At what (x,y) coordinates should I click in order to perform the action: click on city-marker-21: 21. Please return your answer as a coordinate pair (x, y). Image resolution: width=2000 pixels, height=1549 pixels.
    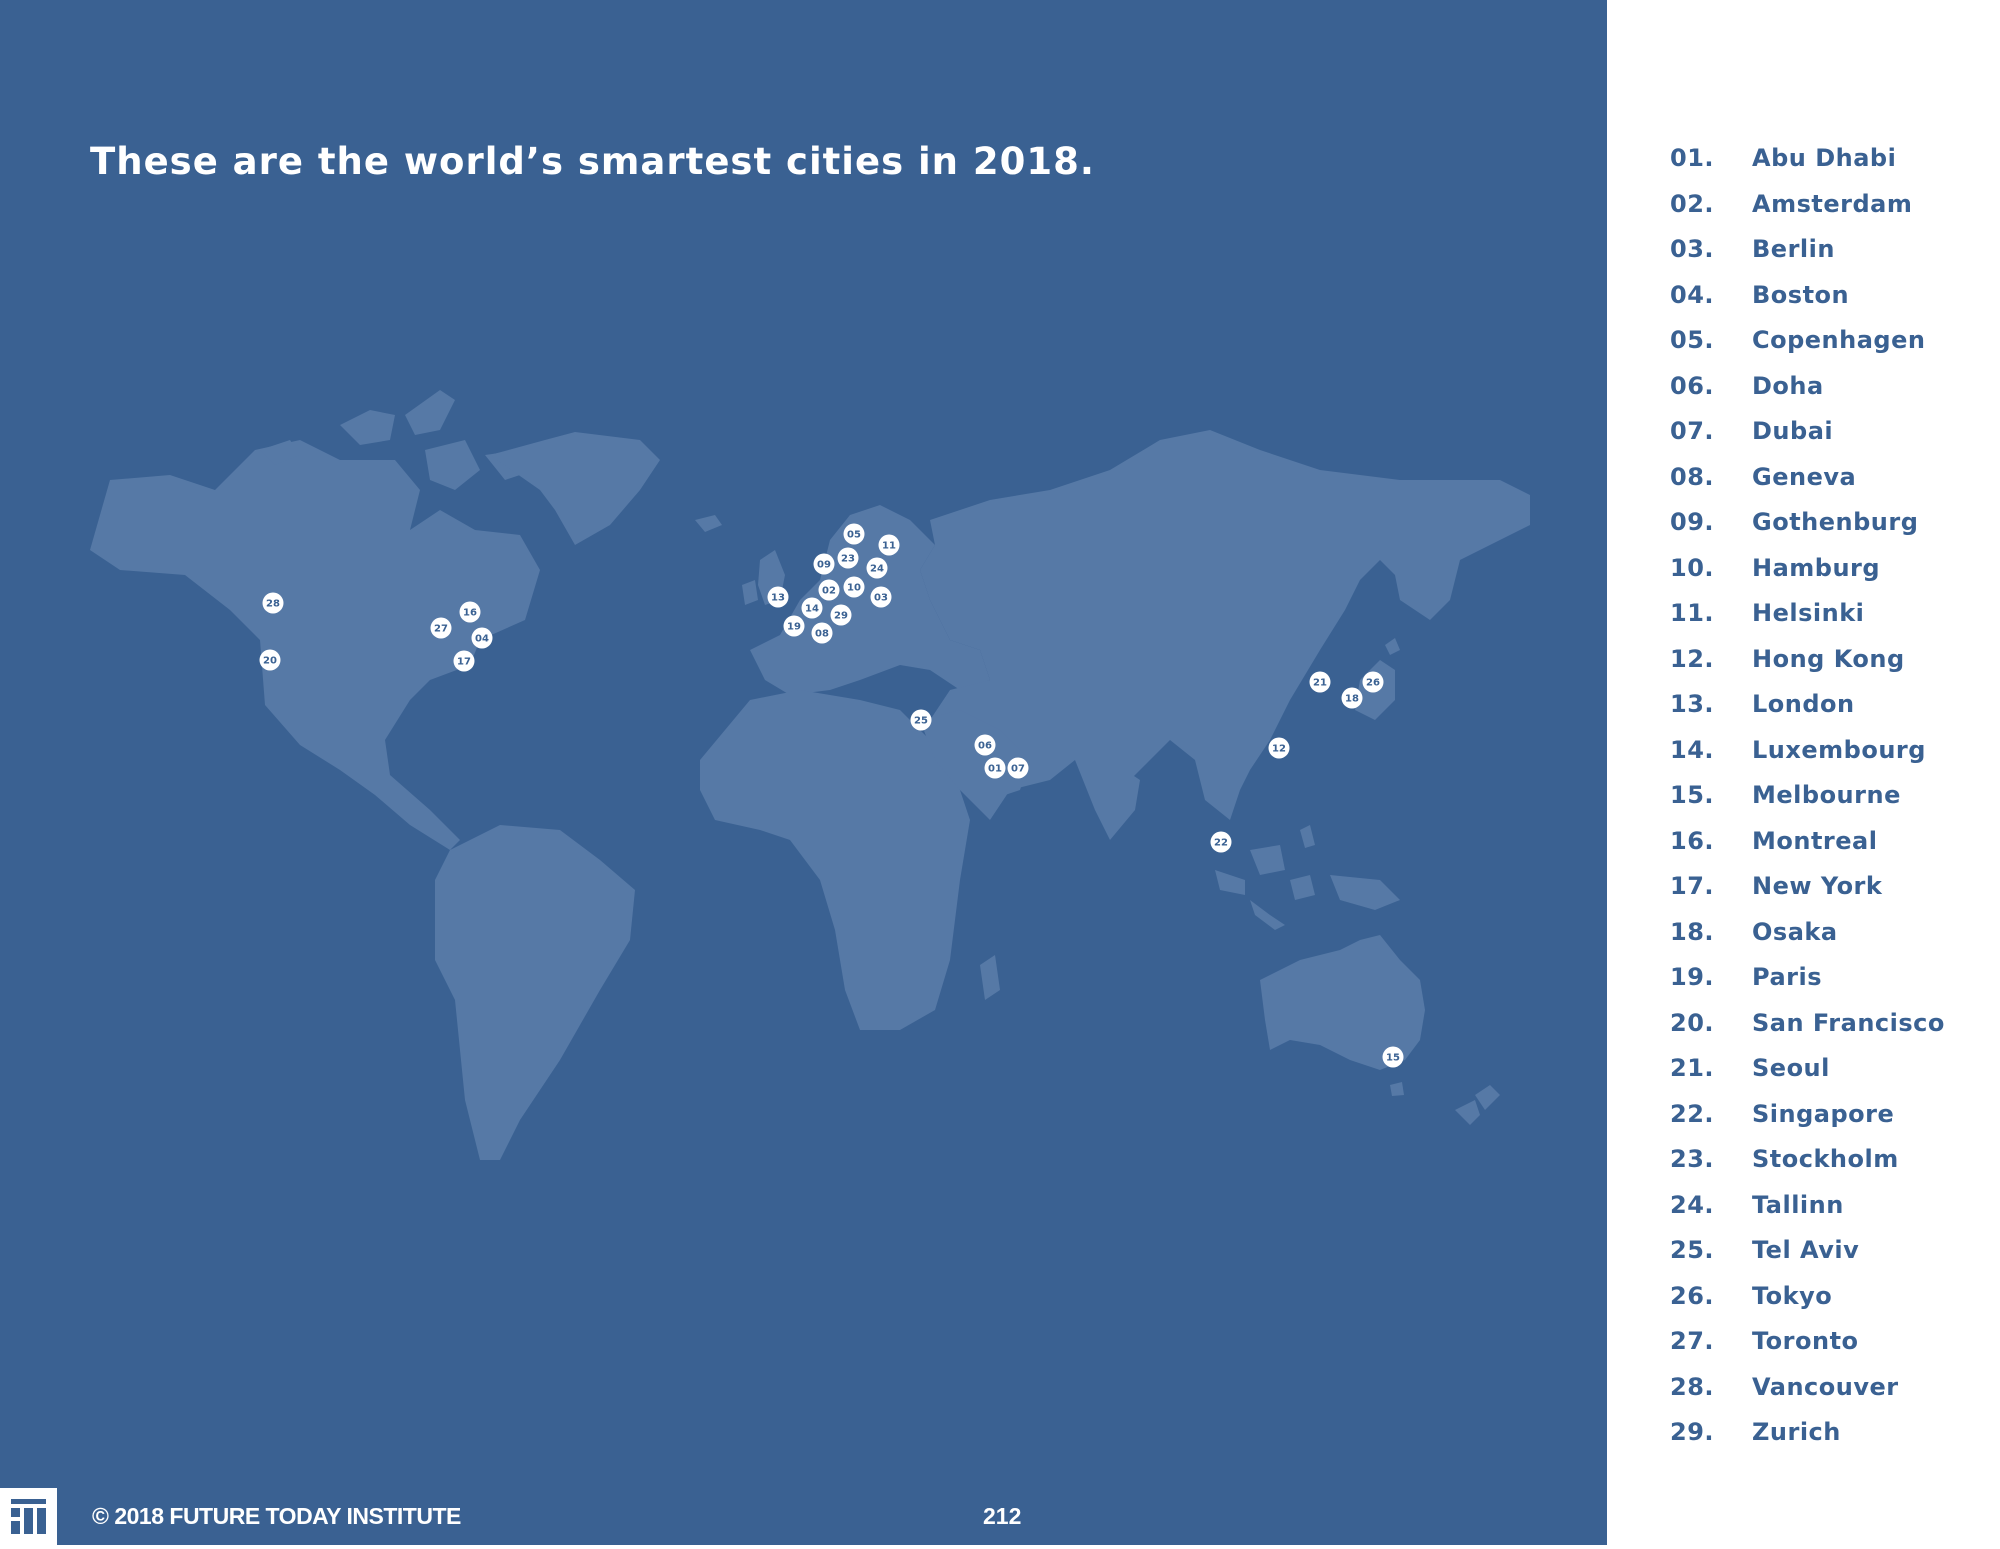
    Looking at the image, I should click on (1320, 682).